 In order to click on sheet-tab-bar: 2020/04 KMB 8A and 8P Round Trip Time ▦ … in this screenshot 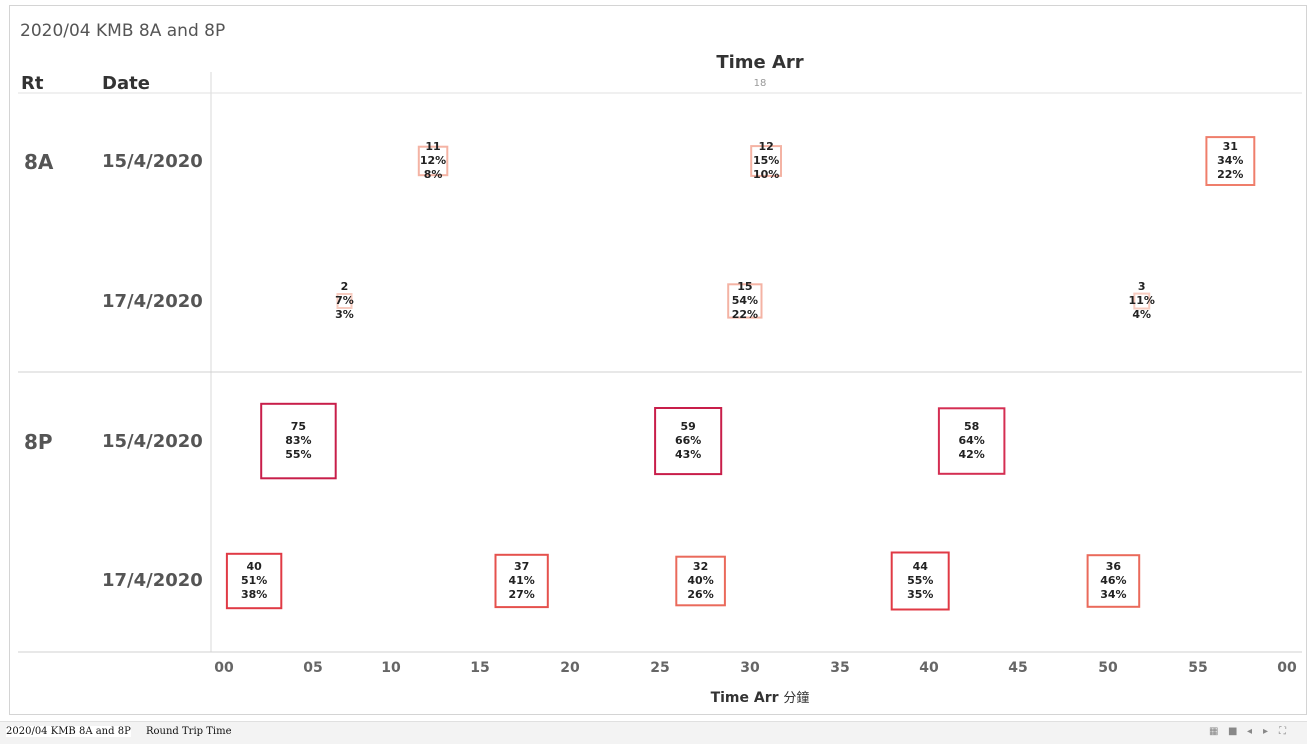, I will do `click(653, 732)`.